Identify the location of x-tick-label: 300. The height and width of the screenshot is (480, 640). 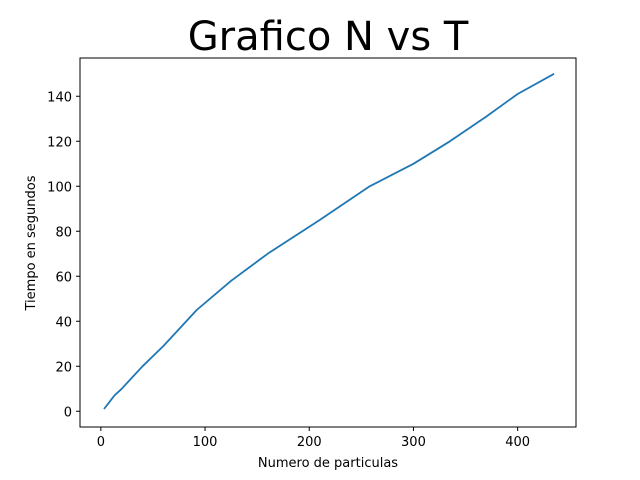
(413, 442).